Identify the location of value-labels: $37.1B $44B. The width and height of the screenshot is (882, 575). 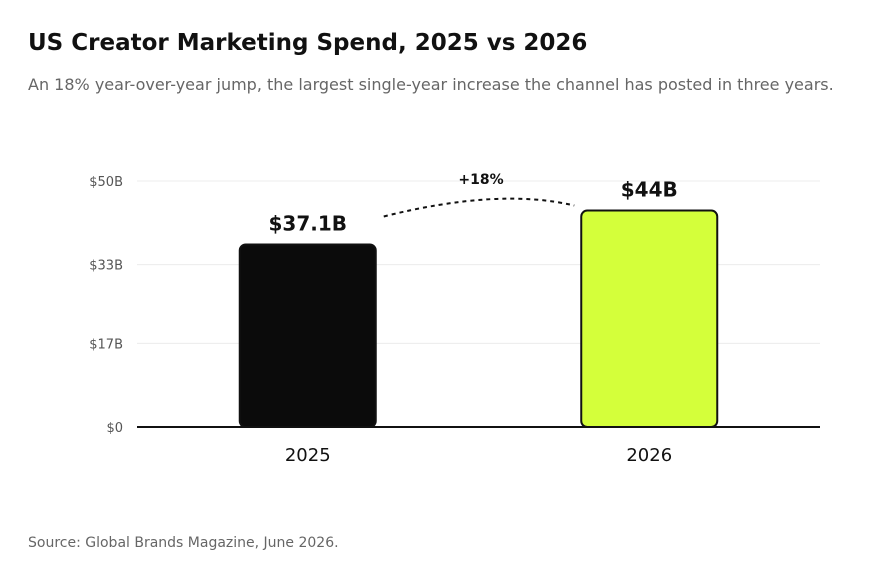
(472, 207).